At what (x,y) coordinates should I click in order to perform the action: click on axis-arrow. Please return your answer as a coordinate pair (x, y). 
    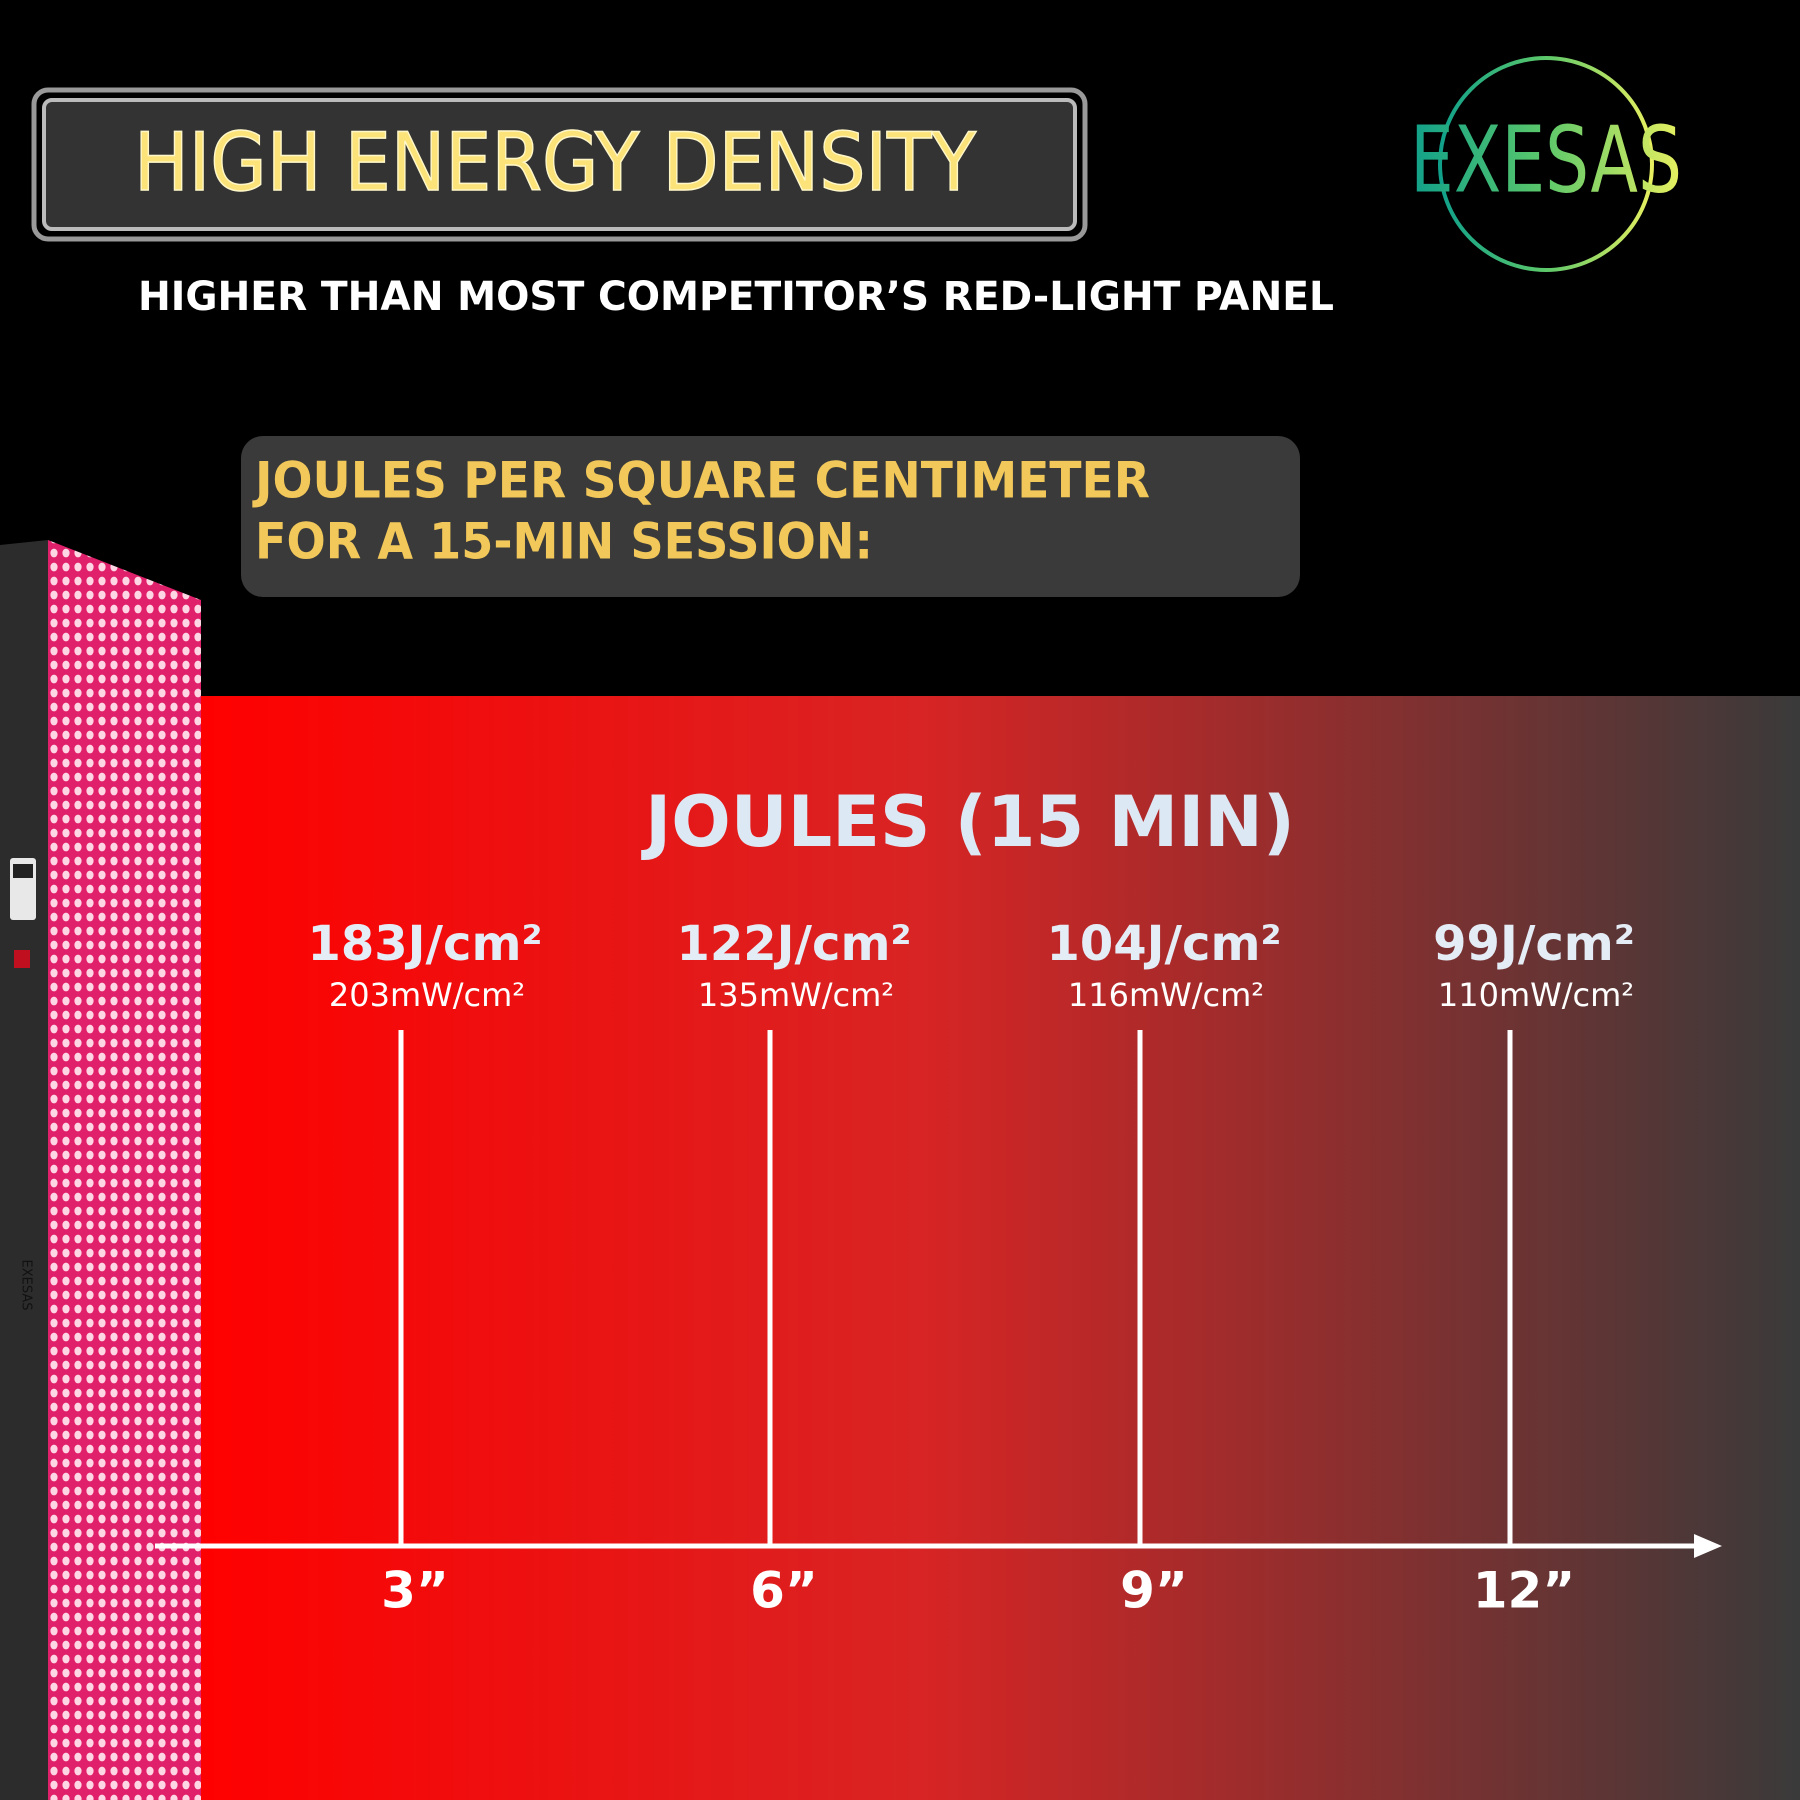
    Looking at the image, I should click on (1708, 1546).